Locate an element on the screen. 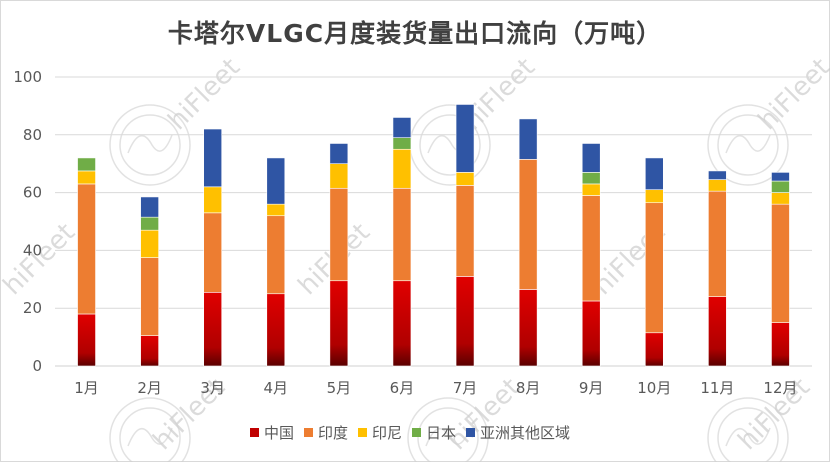  chart-title: 卡塔尔VLGC月度装货量出口流向（万吨） is located at coordinates (415, 33).